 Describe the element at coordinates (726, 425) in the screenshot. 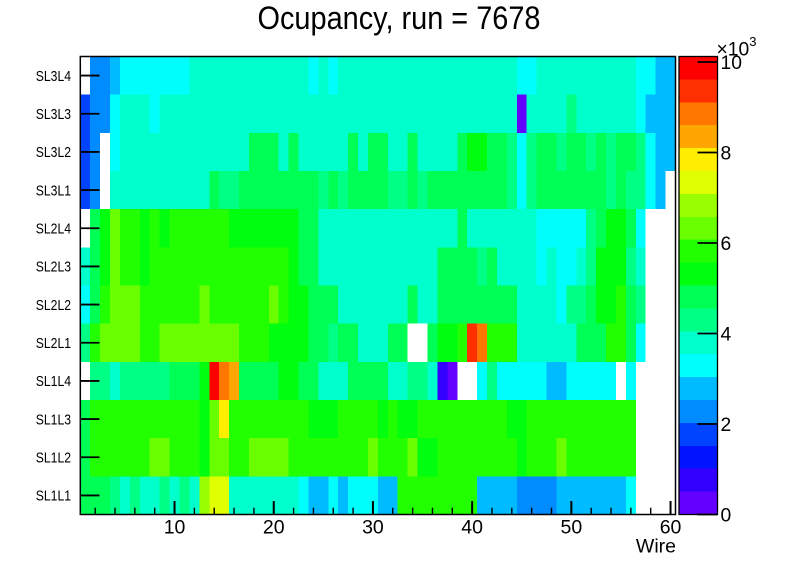

I see `svg-text: 2` at that location.